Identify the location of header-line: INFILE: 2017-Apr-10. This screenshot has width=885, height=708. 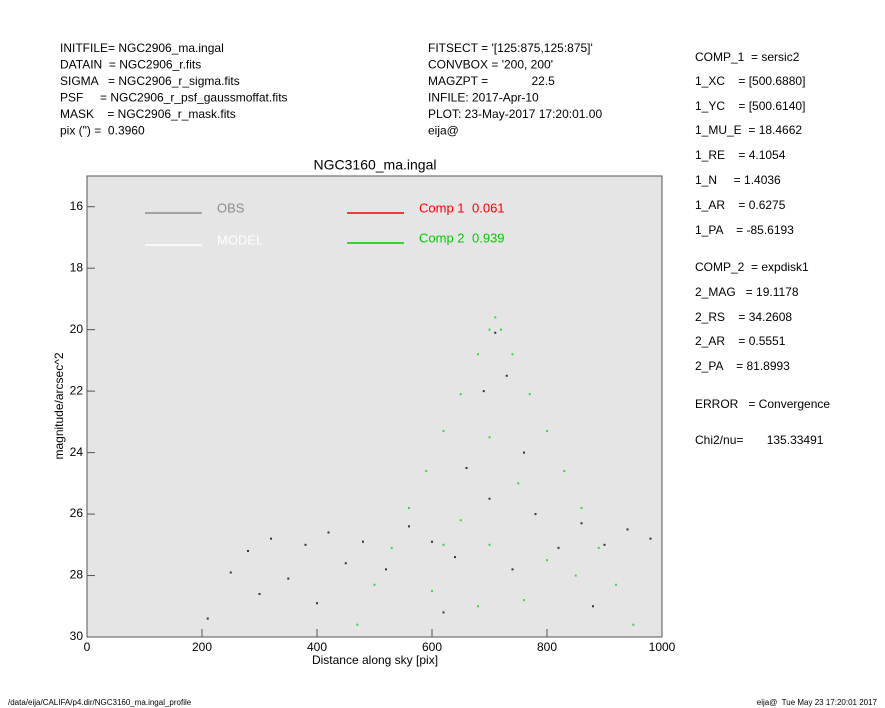
(483, 98).